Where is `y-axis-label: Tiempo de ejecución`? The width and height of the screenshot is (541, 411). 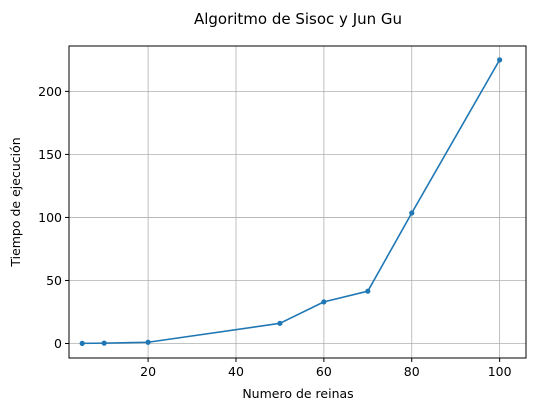
y-axis-label: Tiempo de ejecución is located at coordinates (15, 202).